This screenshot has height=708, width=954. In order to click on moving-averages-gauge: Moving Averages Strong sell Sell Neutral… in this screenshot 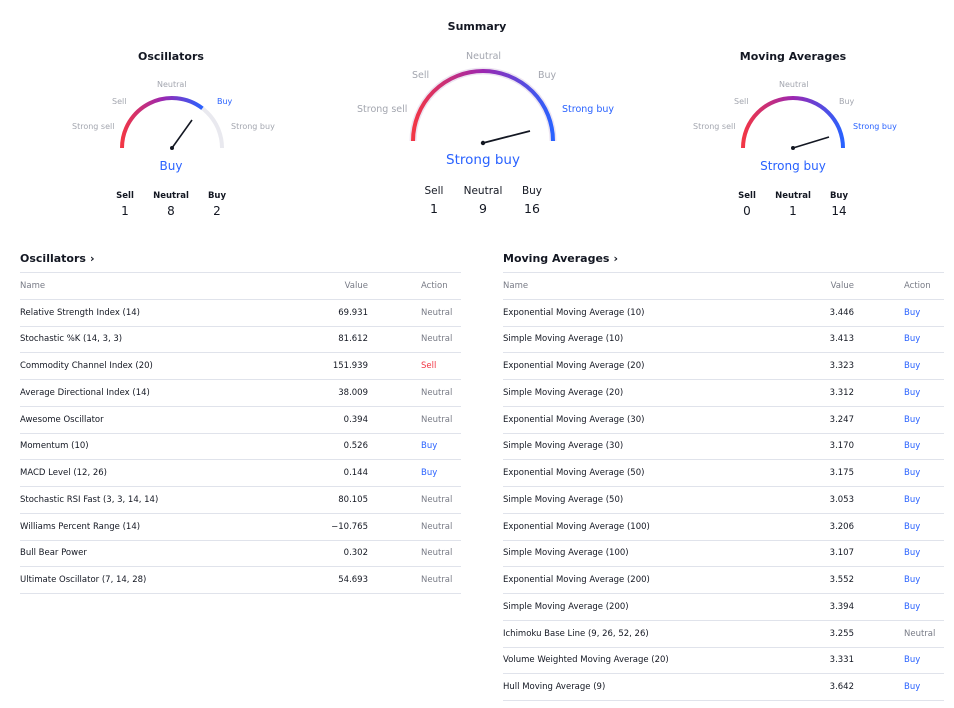, I will do `click(793, 145)`.